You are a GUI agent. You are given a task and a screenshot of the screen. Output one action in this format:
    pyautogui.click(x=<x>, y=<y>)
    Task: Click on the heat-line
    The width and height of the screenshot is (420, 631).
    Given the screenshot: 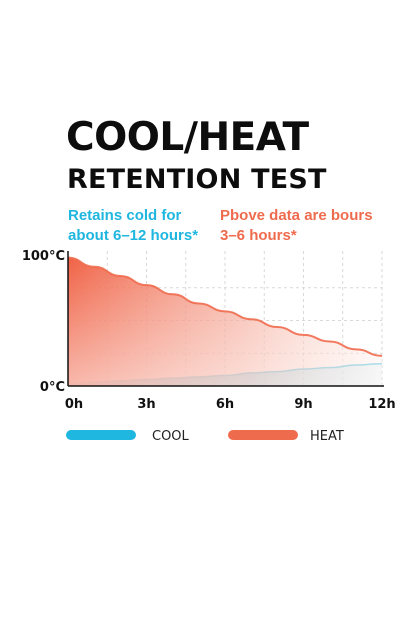 What is the action you would take?
    pyautogui.click(x=225, y=306)
    